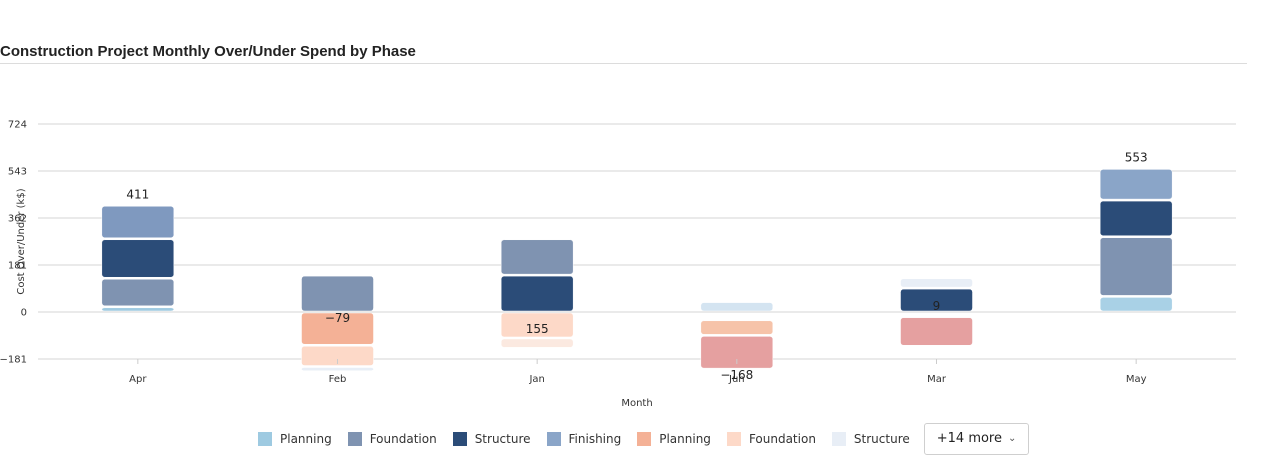 This screenshot has height=455, width=1280. What do you see at coordinates (337, 318) in the screenshot?
I see `total-label: −79` at bounding box center [337, 318].